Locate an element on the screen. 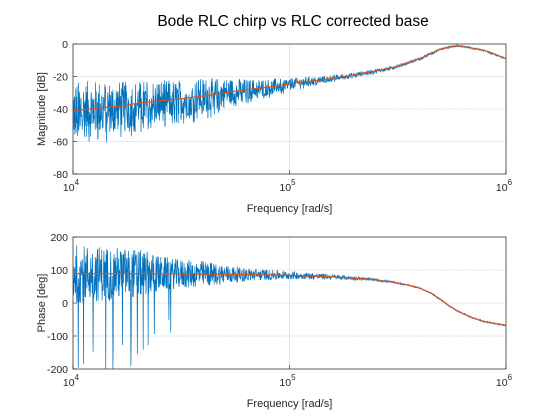  y-axis-label: Magnitude [dB] is located at coordinates (42, 109).